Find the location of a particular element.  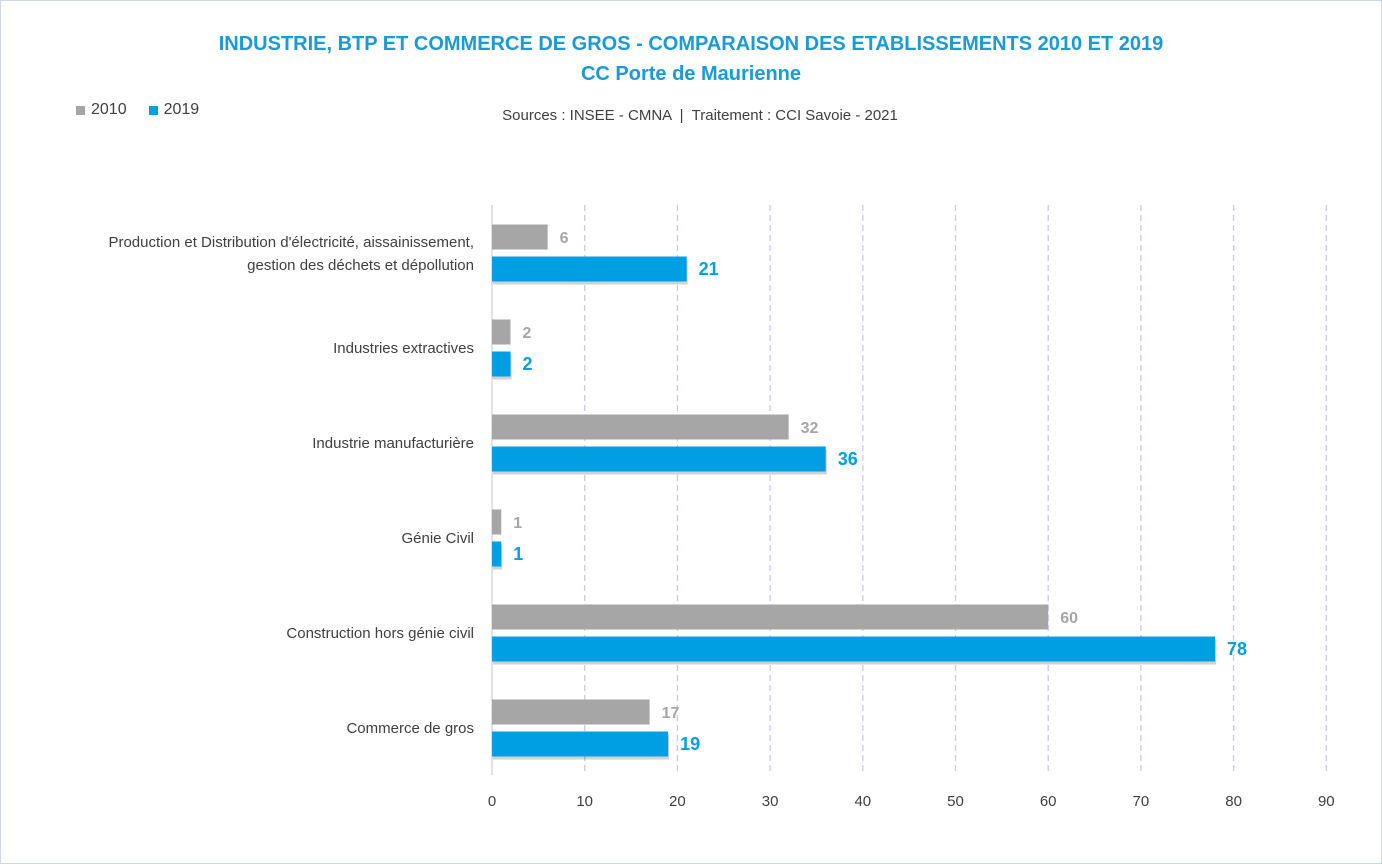

x-tick-label-30: 30 is located at coordinates (770, 801).